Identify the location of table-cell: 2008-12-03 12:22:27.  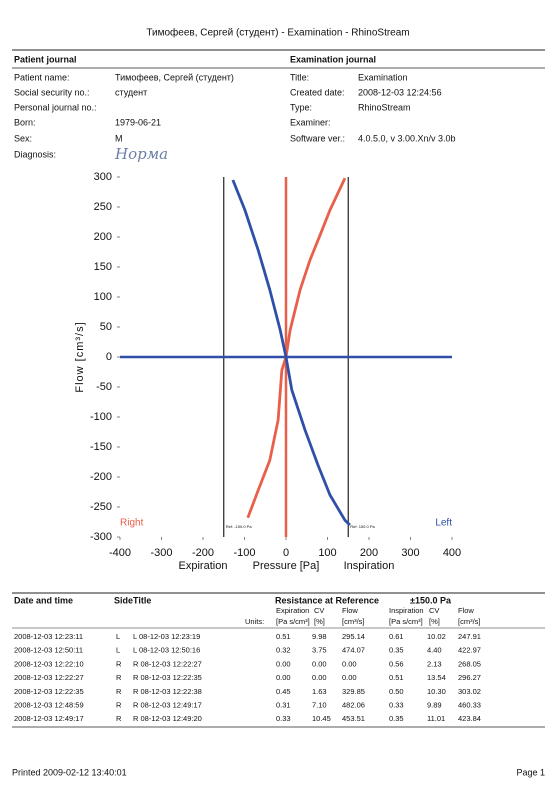
(49, 677).